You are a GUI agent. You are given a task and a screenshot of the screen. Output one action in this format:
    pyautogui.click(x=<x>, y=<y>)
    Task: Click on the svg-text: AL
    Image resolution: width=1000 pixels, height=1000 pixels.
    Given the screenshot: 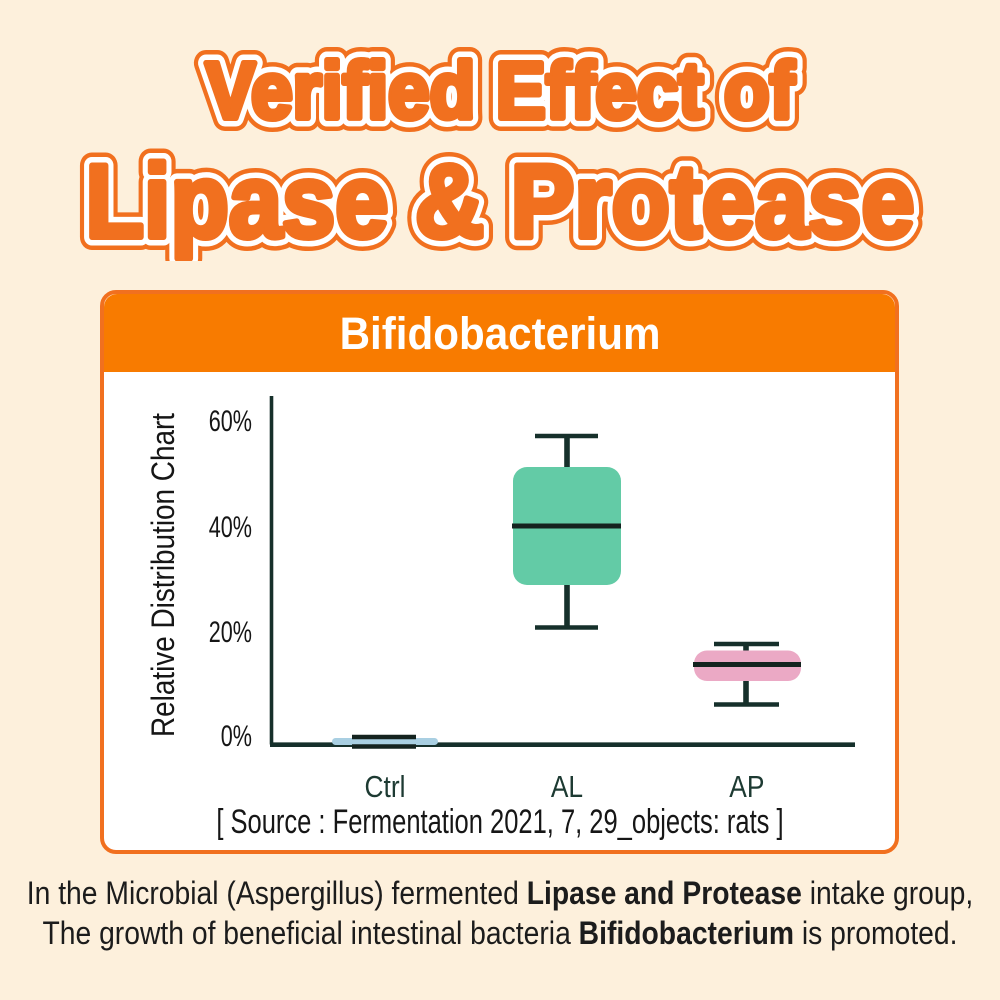 What is the action you would take?
    pyautogui.click(x=567, y=787)
    